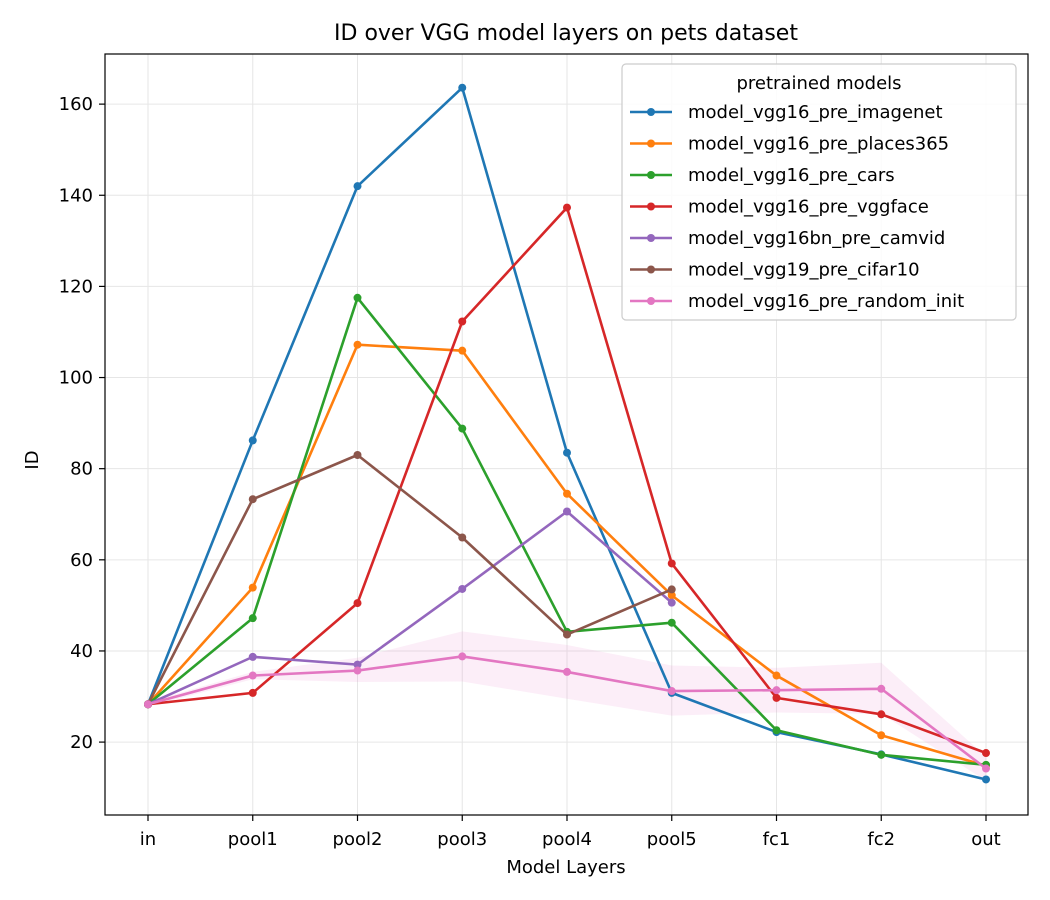  What do you see at coordinates (672, 839) in the screenshot?
I see `x-tick-label: pool5` at bounding box center [672, 839].